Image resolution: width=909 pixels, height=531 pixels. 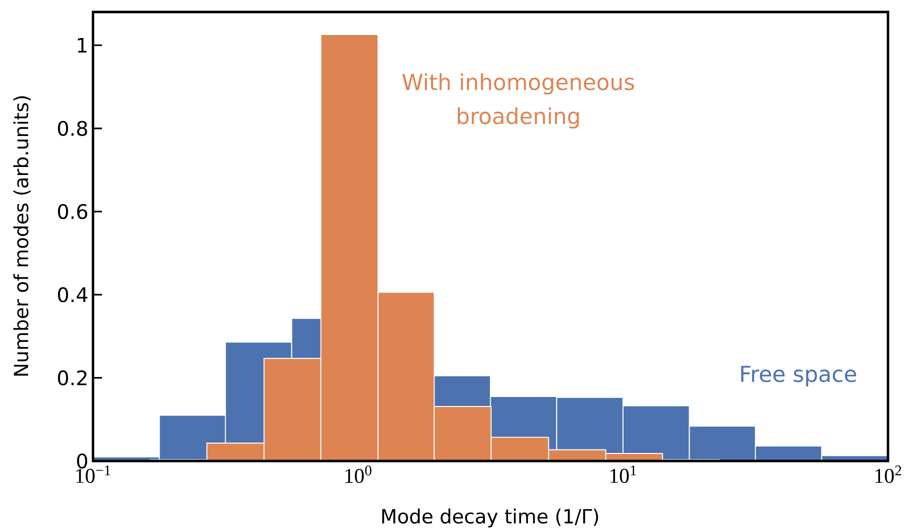 What do you see at coordinates (82, 45) in the screenshot?
I see `y-tick-label: 1` at bounding box center [82, 45].